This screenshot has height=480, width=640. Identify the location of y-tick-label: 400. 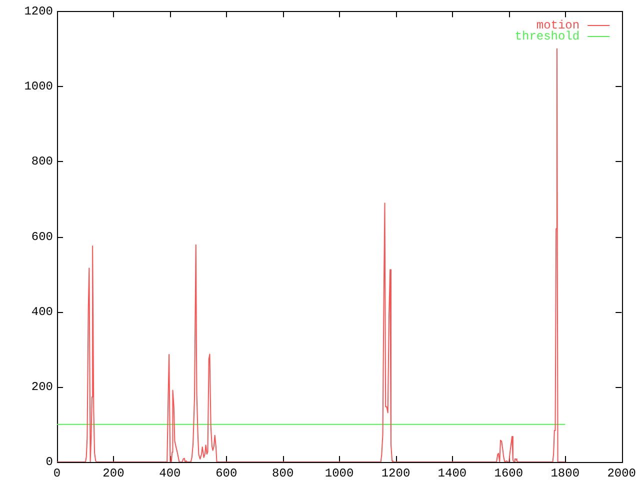
(42, 311).